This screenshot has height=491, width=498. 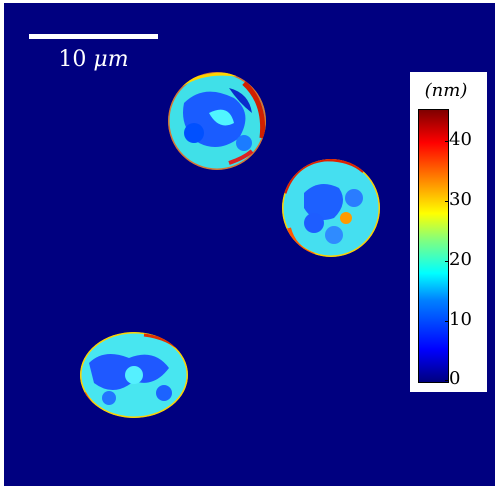 What do you see at coordinates (455, 378) in the screenshot?
I see `colorbar-tick-0: 0` at bounding box center [455, 378].